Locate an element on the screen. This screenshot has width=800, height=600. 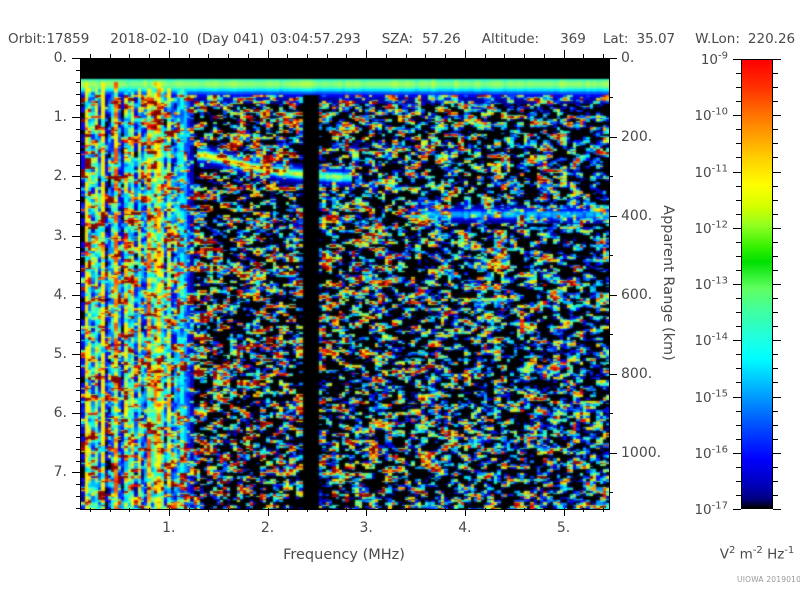
y-axis-title-right: Apparent Range (km) is located at coordinates (668, 283).